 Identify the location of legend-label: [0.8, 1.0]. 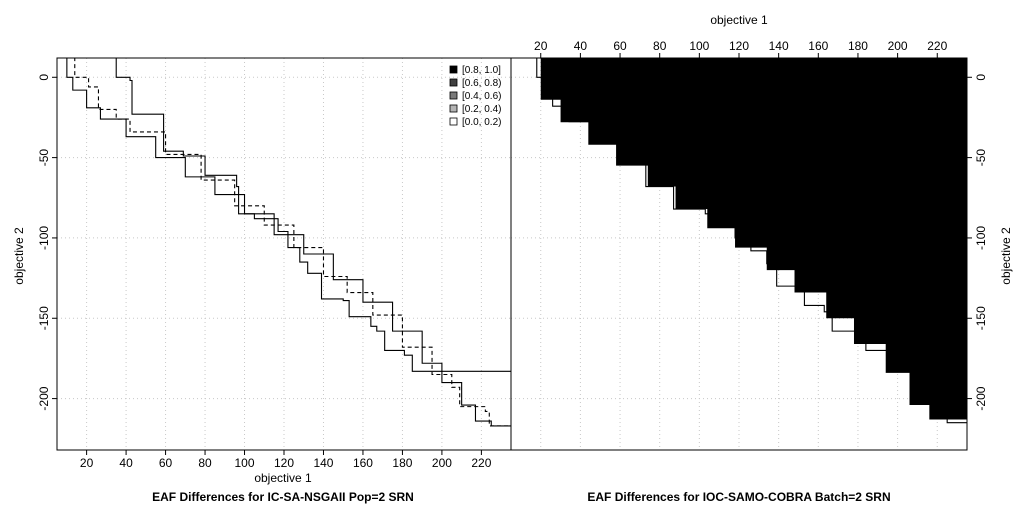
(481, 70).